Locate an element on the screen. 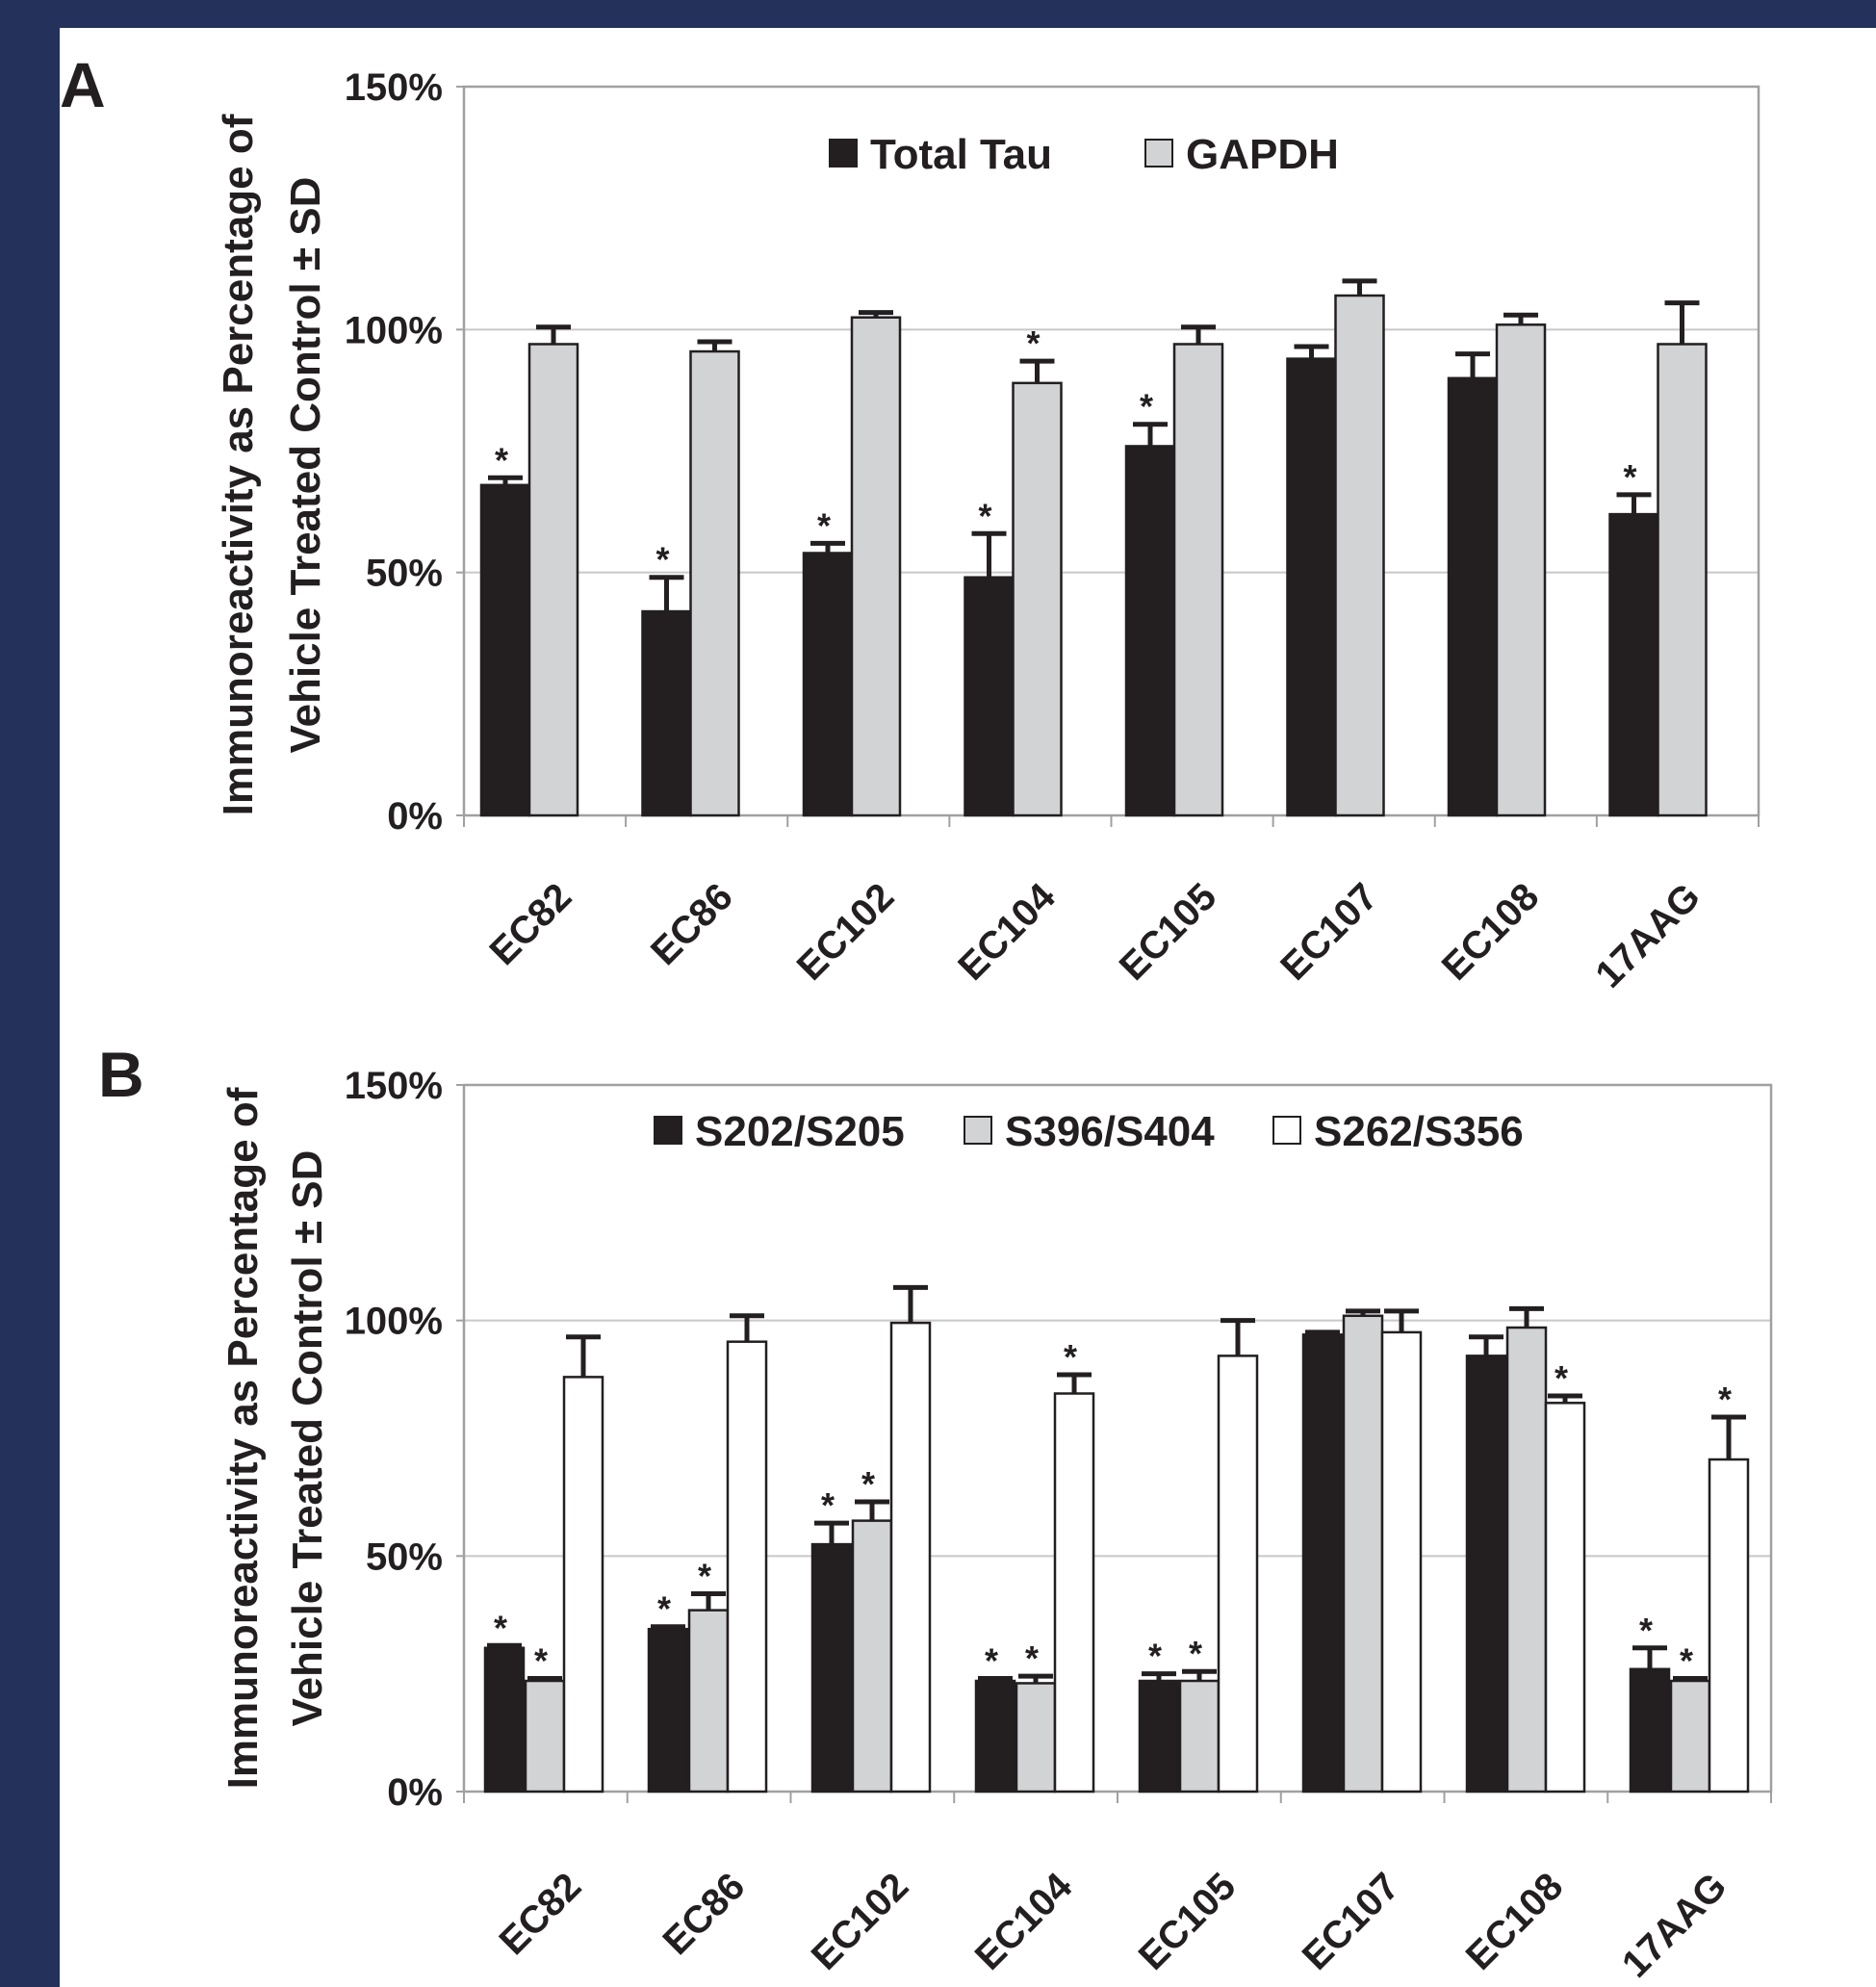 Image resolution: width=1876 pixels, height=1987 pixels. legend-label: S262/S356 is located at coordinates (1419, 1131).